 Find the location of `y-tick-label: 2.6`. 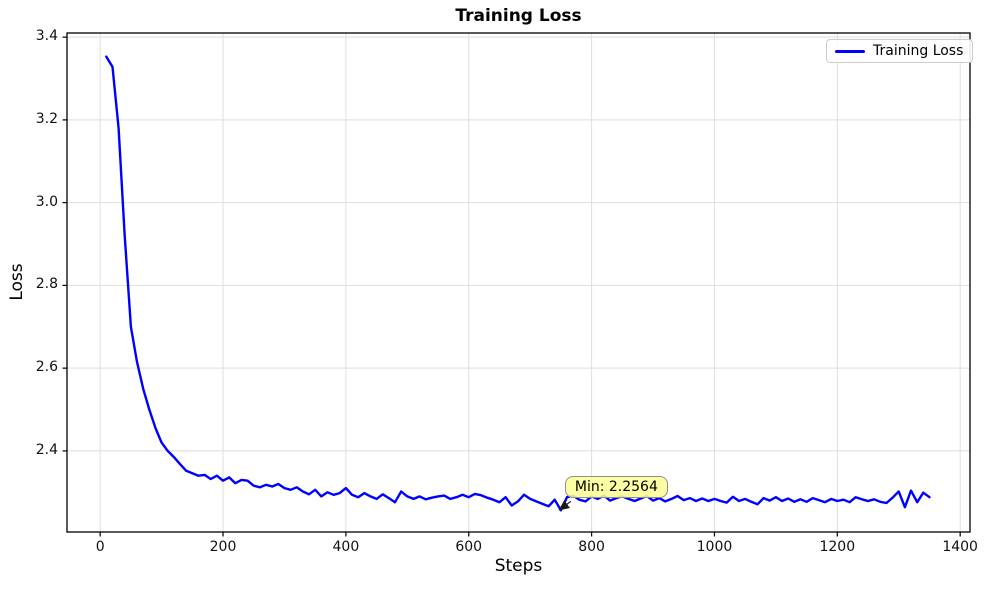

y-tick-label: 2.6 is located at coordinates (46, 367).